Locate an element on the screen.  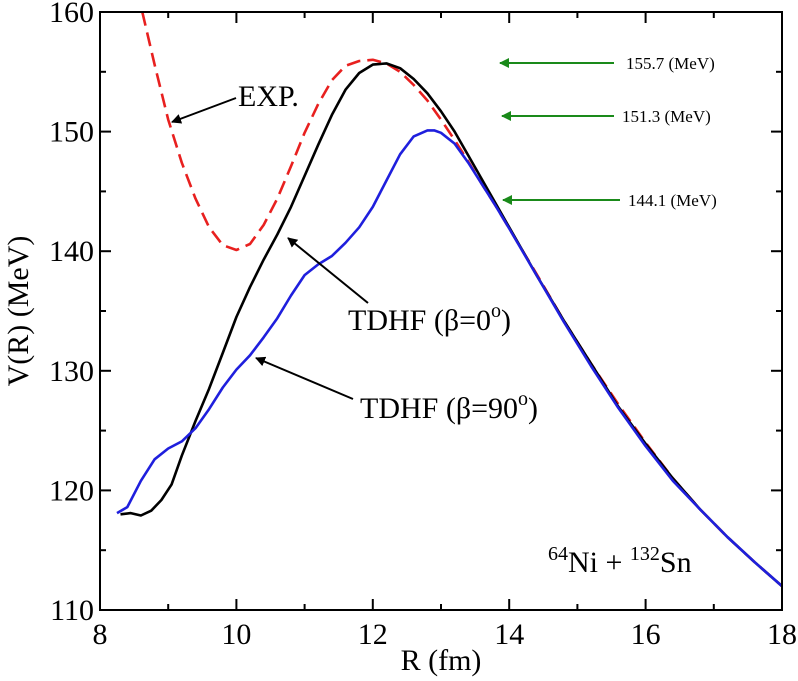
x-tick-label: 12 is located at coordinates (373, 634).